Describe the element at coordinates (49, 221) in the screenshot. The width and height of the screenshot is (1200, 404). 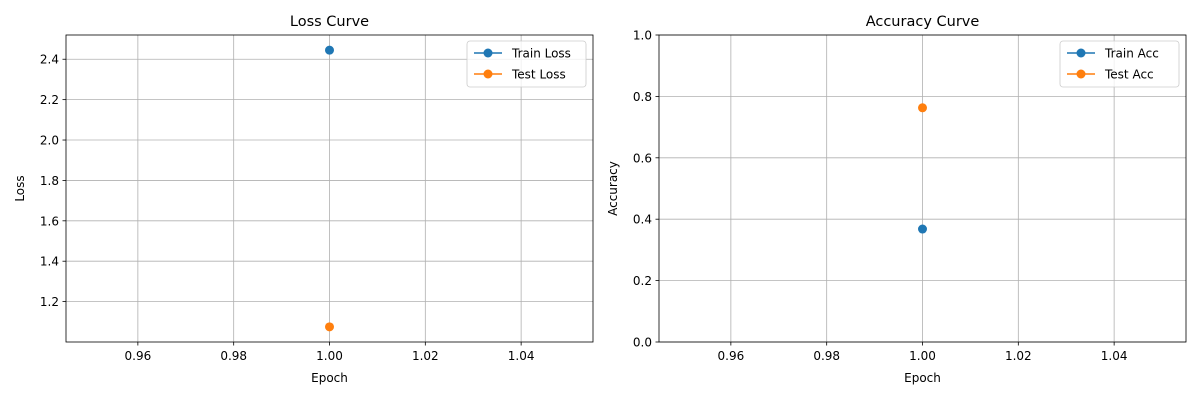
I see `y-tick-label: 1.6` at that location.